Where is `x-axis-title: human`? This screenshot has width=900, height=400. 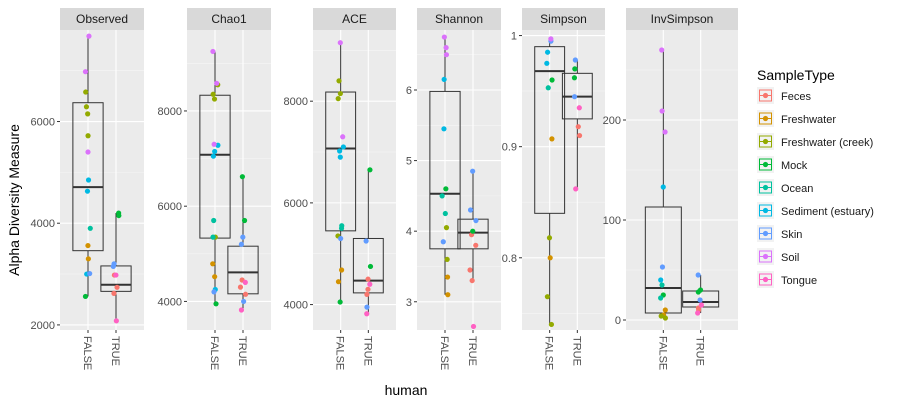 x-axis-title: human is located at coordinates (406, 390).